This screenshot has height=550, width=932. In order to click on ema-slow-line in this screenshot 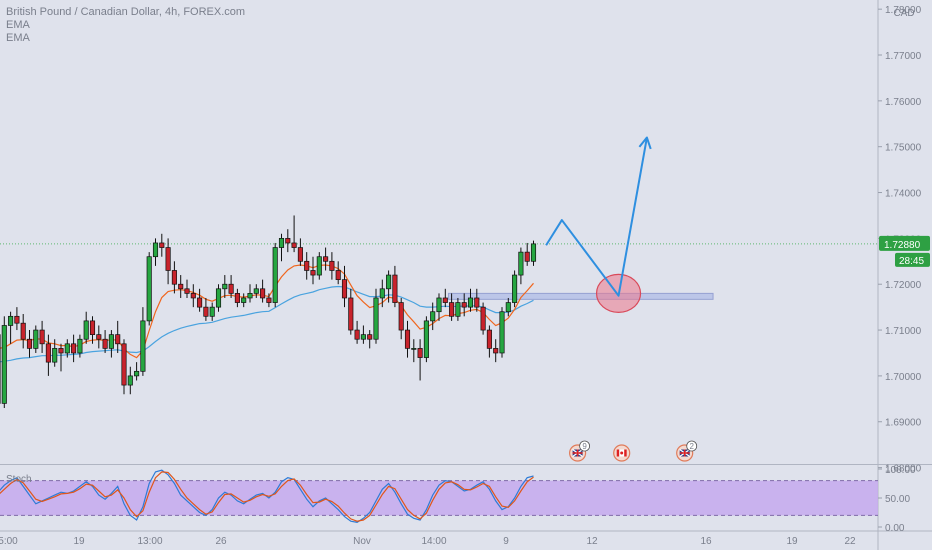, I will do `click(267, 324)`.